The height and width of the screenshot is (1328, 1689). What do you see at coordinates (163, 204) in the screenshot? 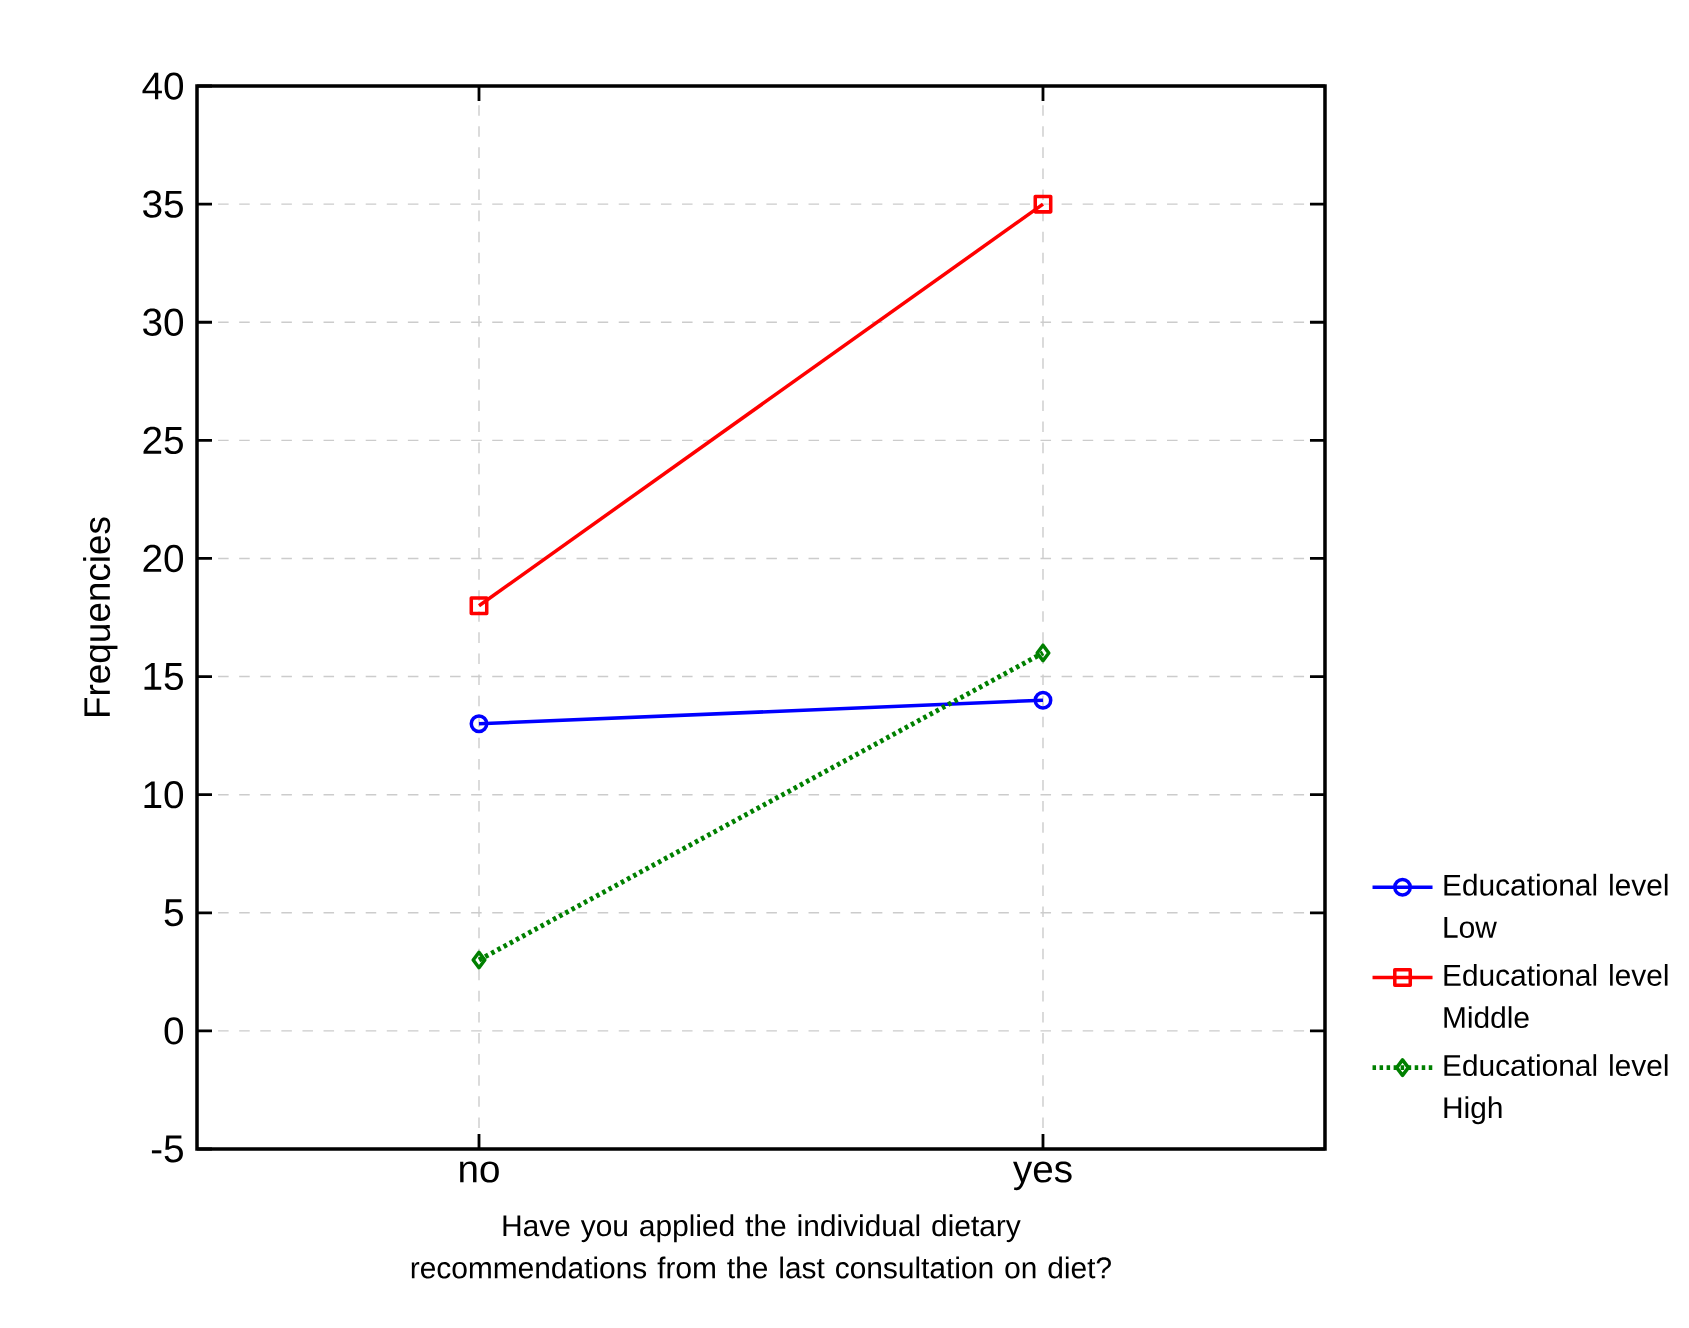
I see `y-tick-label: 35` at bounding box center [163, 204].